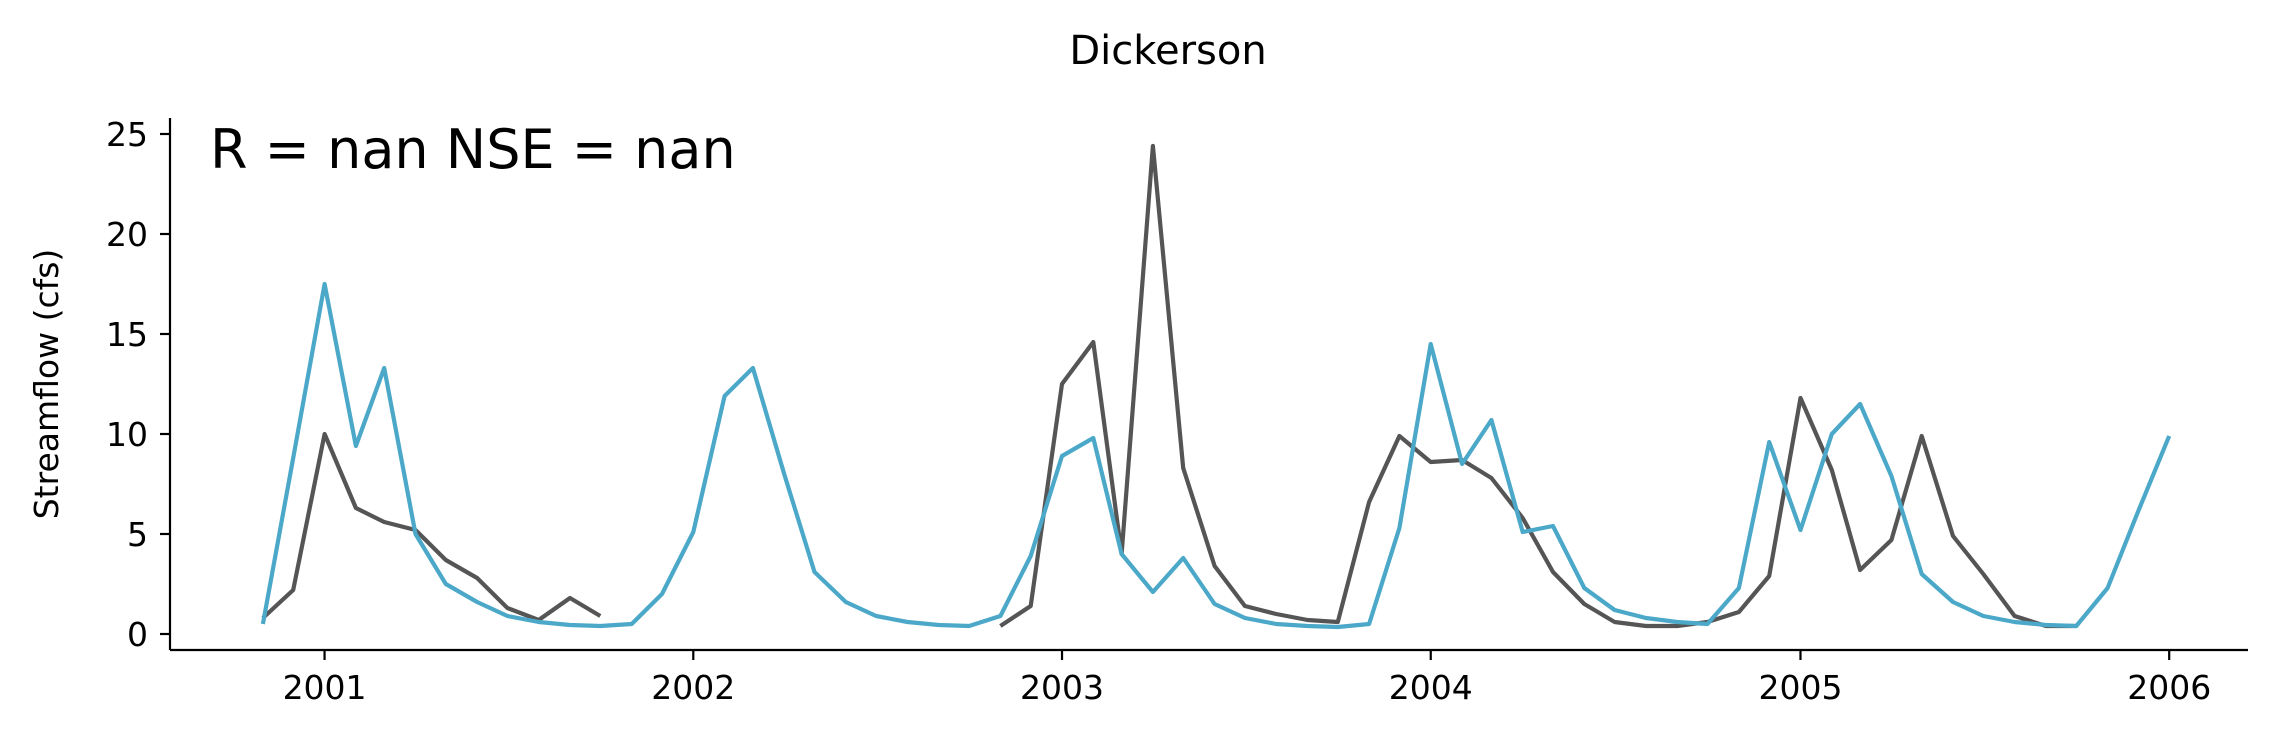 Image resolution: width=2276 pixels, height=748 pixels. Describe the element at coordinates (137, 534) in the screenshot. I see `y-tick-label: 5` at that location.